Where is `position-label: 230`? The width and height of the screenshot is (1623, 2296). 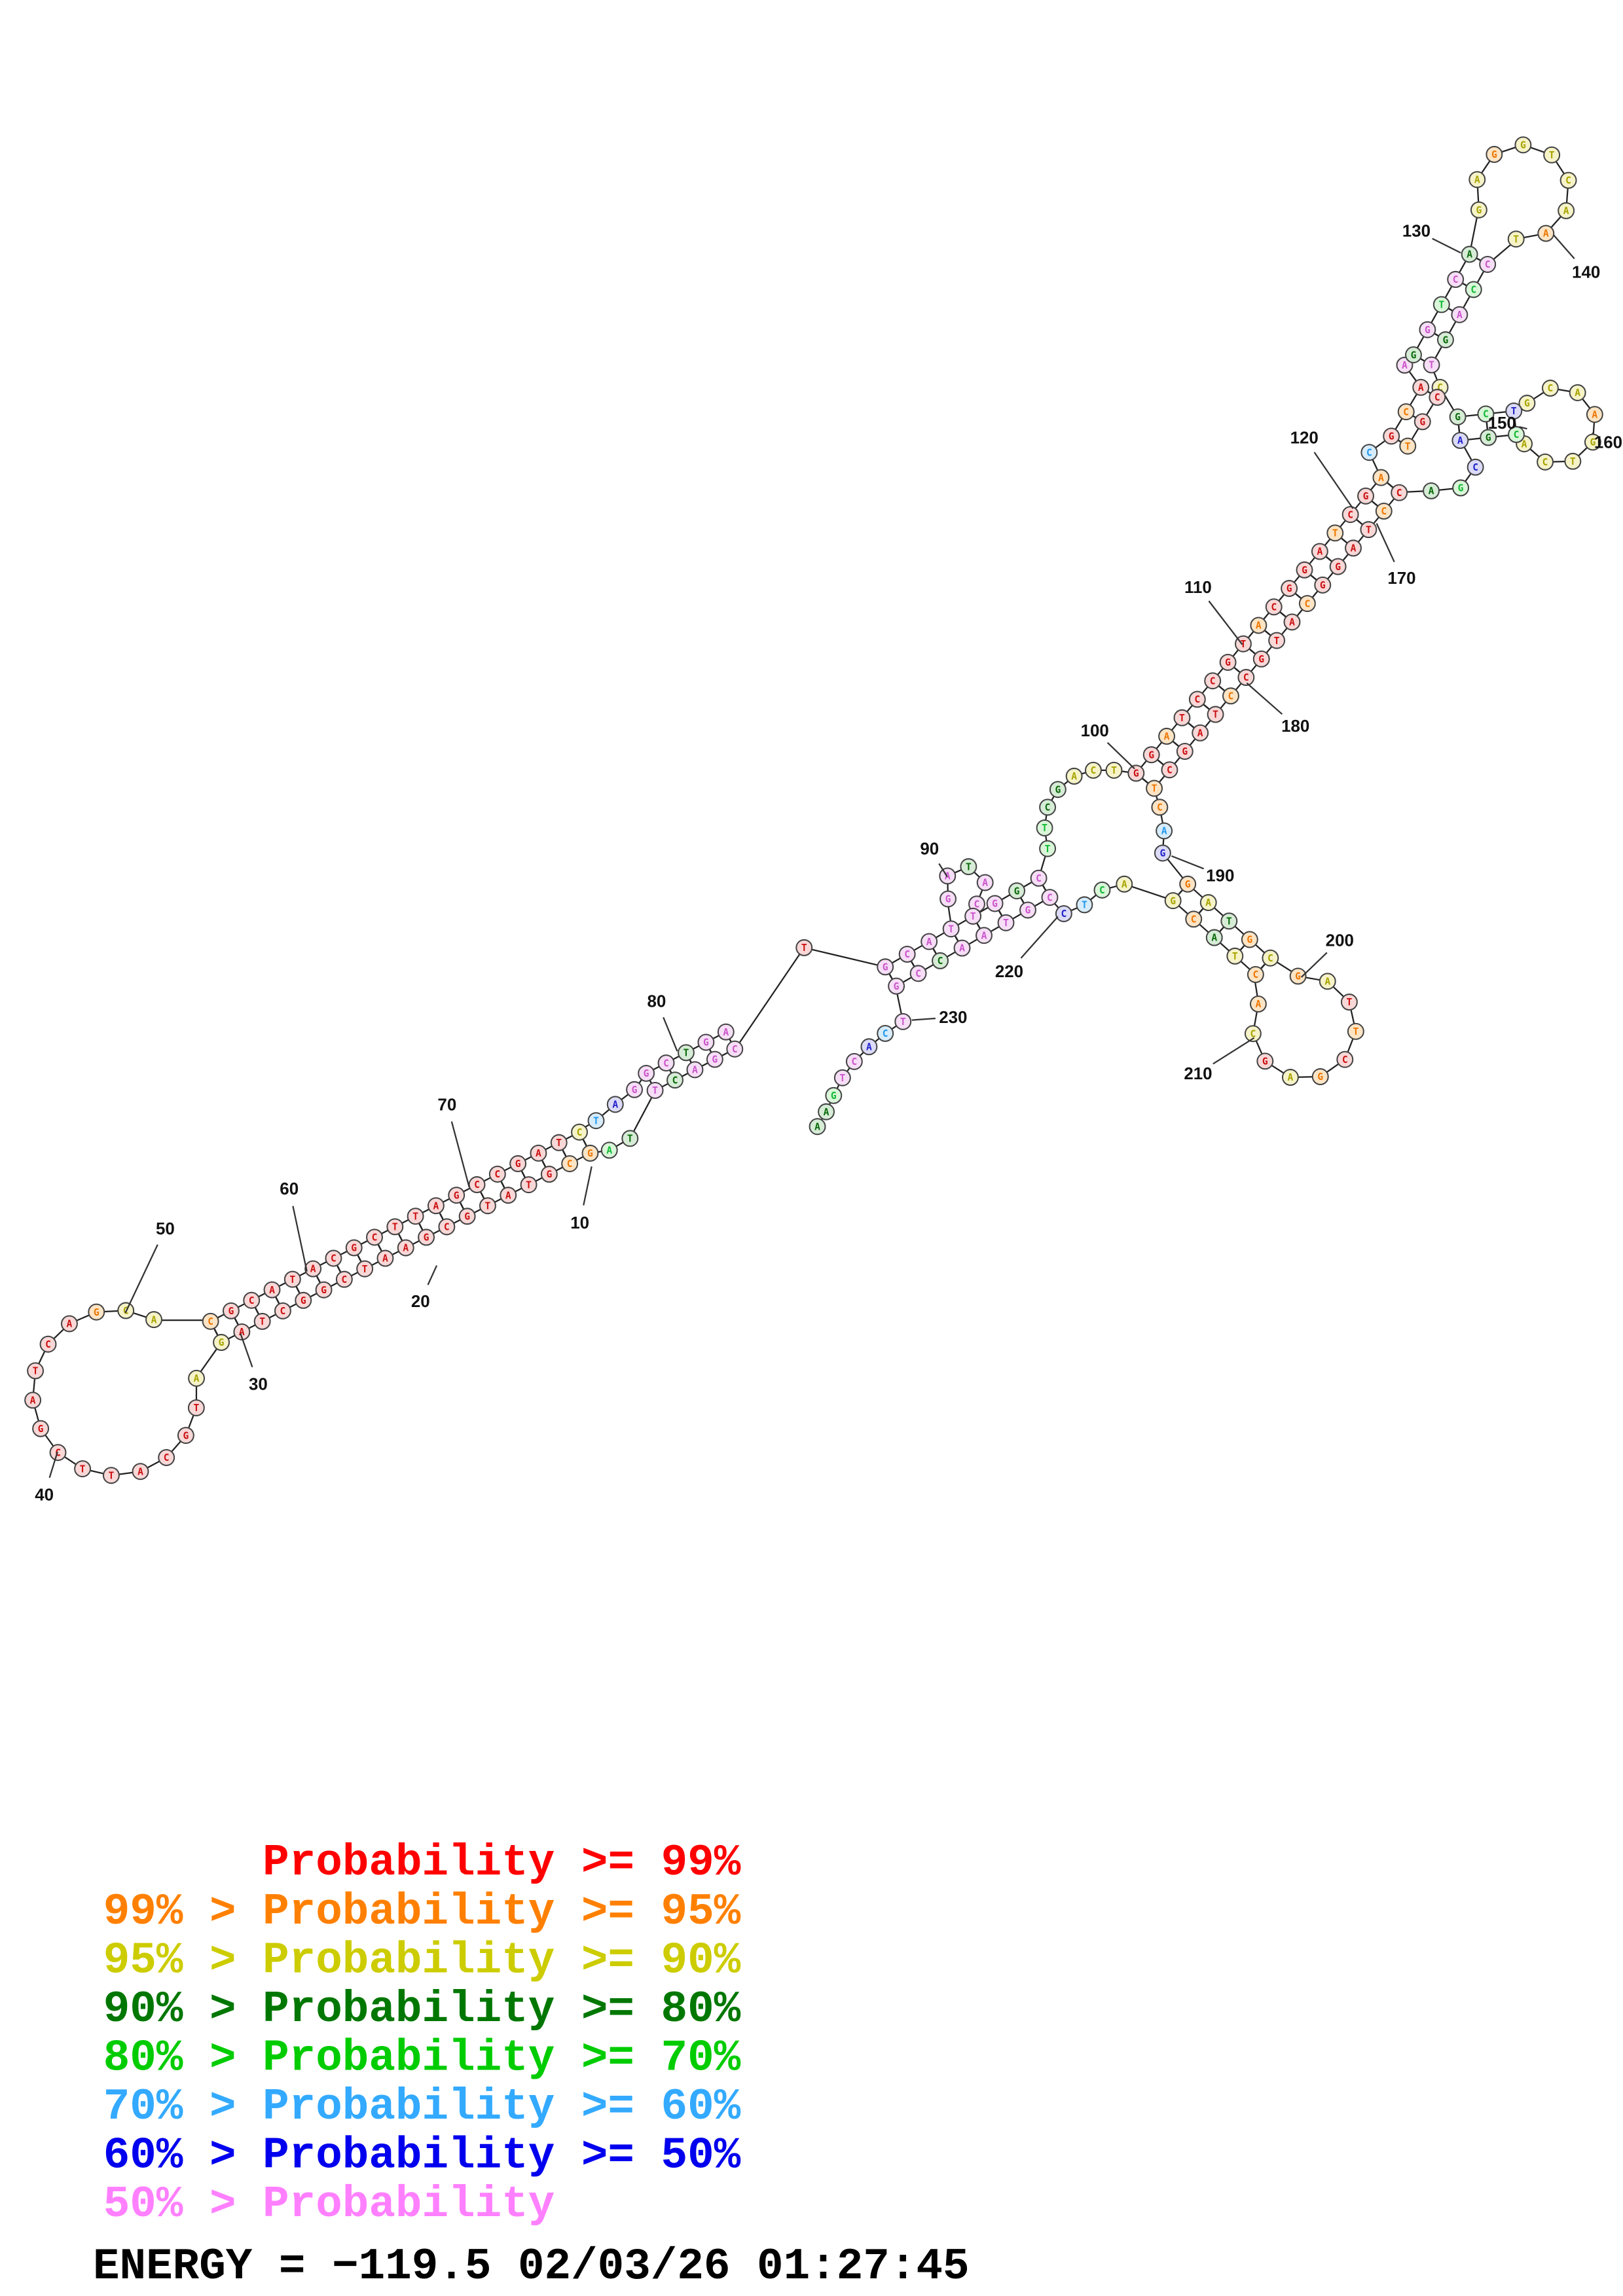 position-label: 230 is located at coordinates (953, 1018).